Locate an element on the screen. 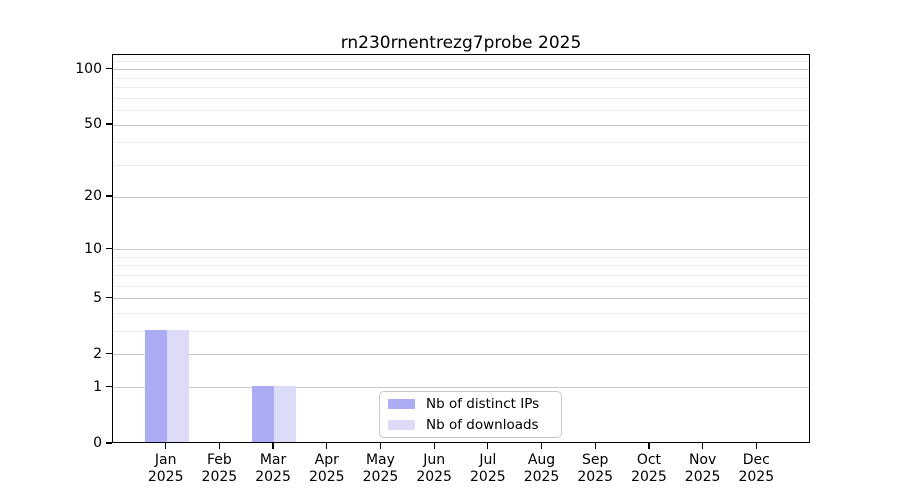 This screenshot has height=500, width=900. x-tick-month-10: Nov is located at coordinates (702, 460).